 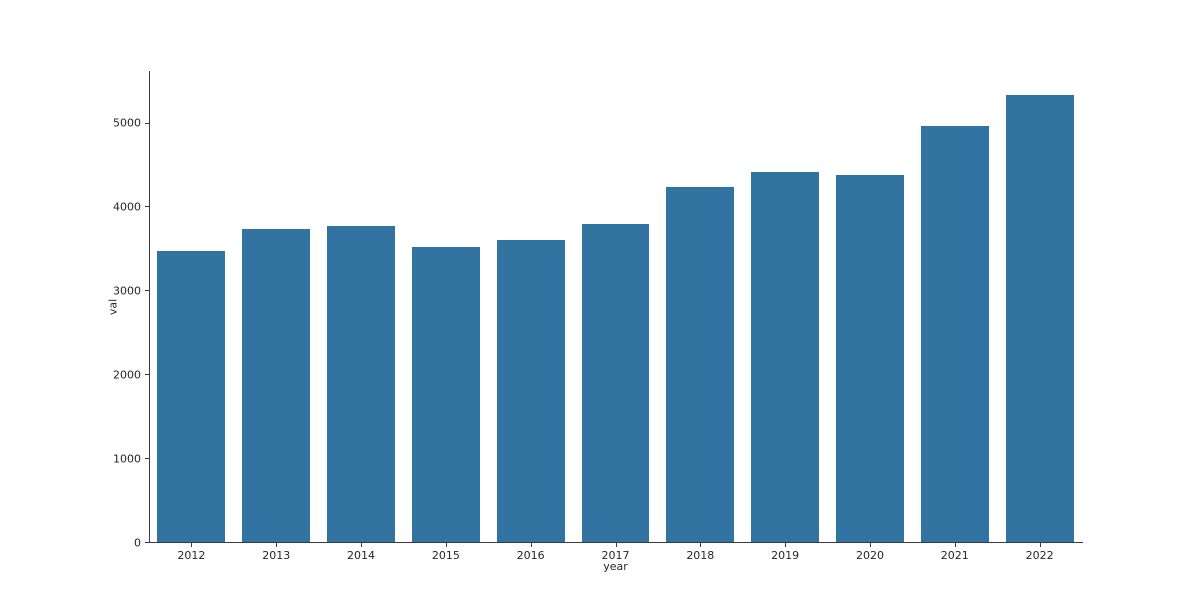 What do you see at coordinates (127, 375) in the screenshot?
I see `y-tick-label: 2000` at bounding box center [127, 375].